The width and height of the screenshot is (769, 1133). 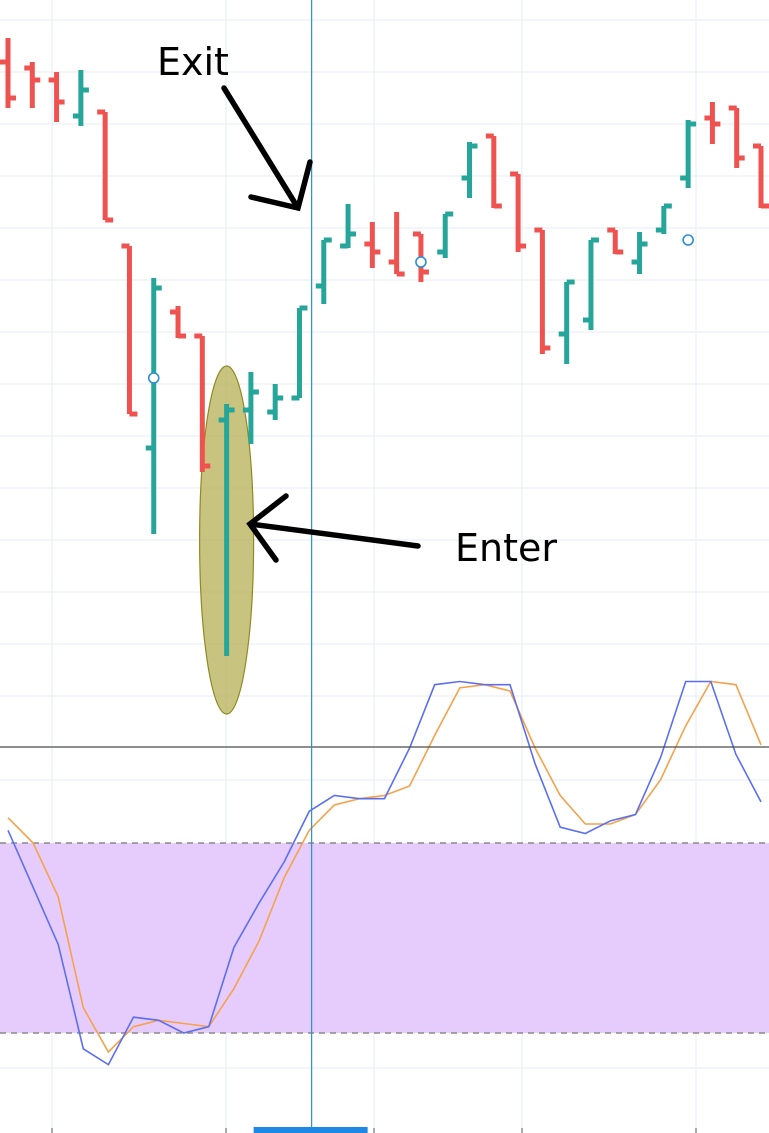 I want to click on exit-arrow-path, so click(x=267, y=148).